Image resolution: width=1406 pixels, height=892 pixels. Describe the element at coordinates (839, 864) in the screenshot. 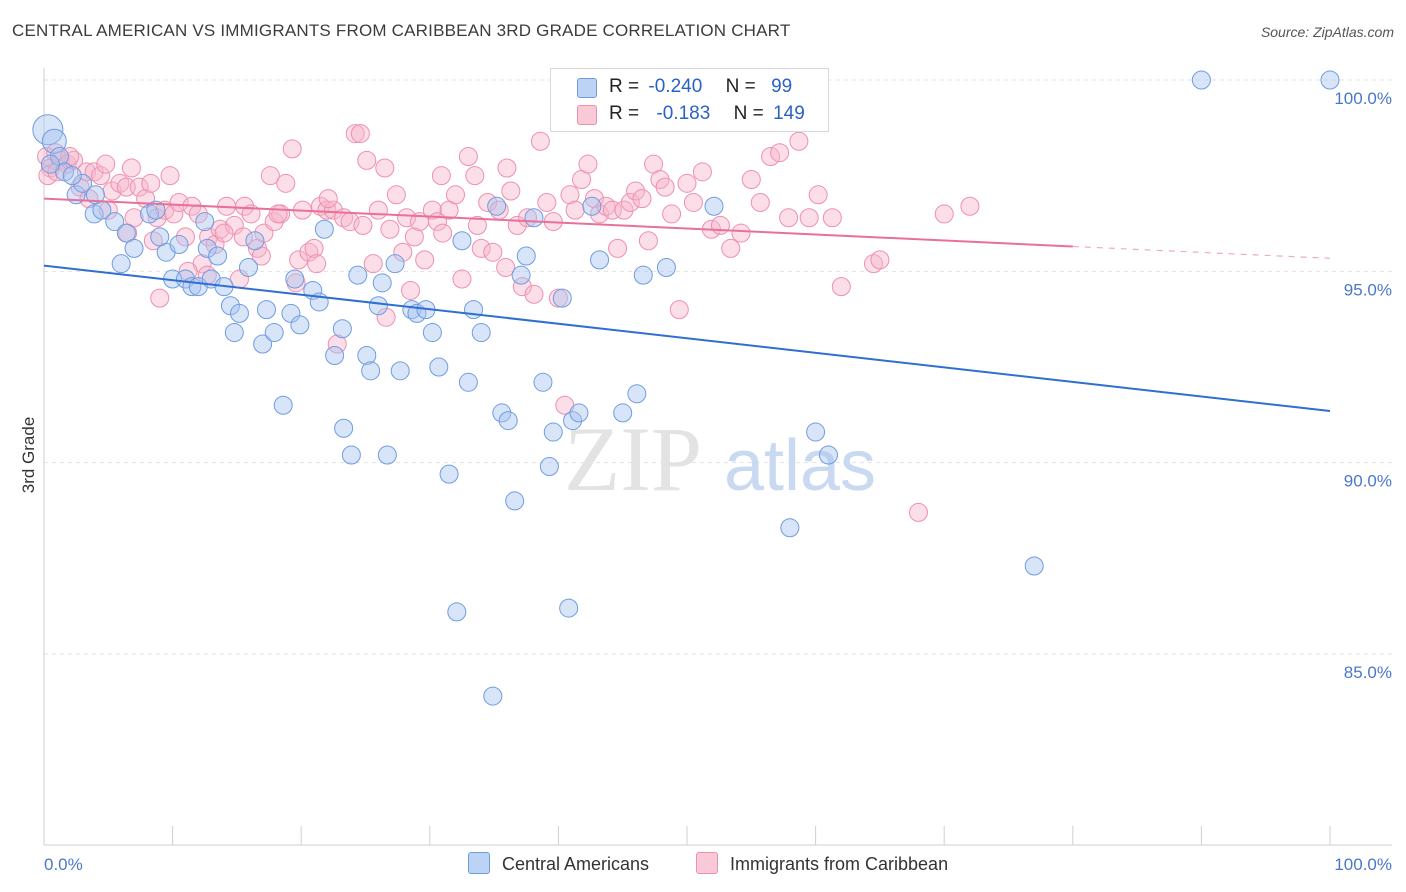

I see `bottom-legend-label: Immigrants from Caribbean` at that location.